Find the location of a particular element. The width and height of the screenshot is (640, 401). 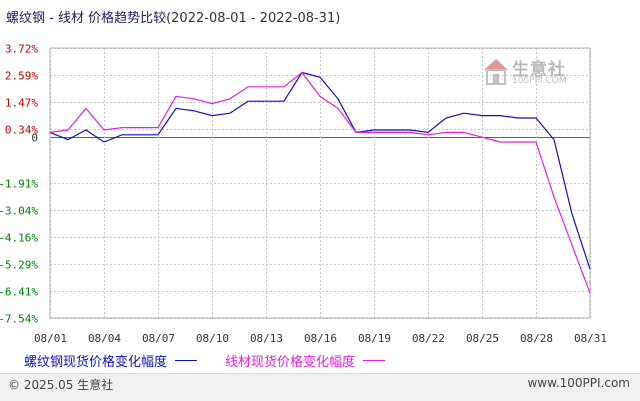

legend-label-series1: 螺纹钢现货价格变化幅度 is located at coordinates (96, 362).